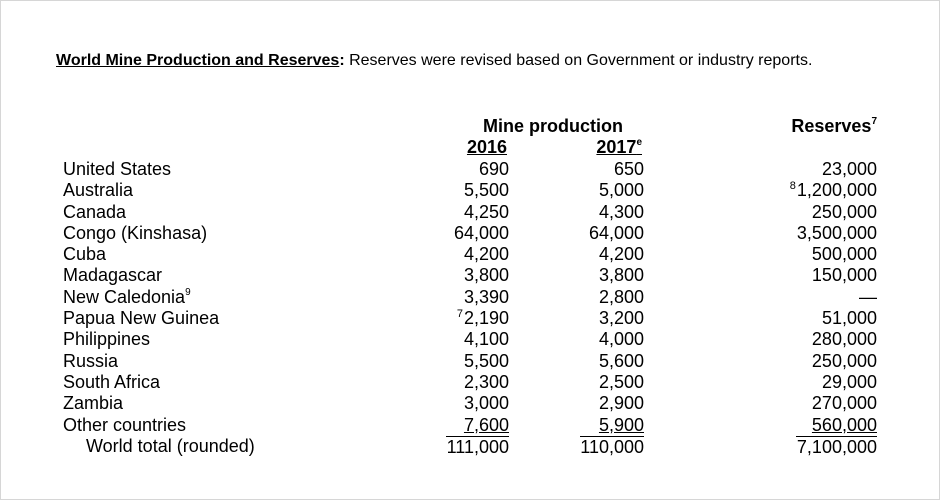  I want to click on country-name-text: Cuba, so click(85, 254).